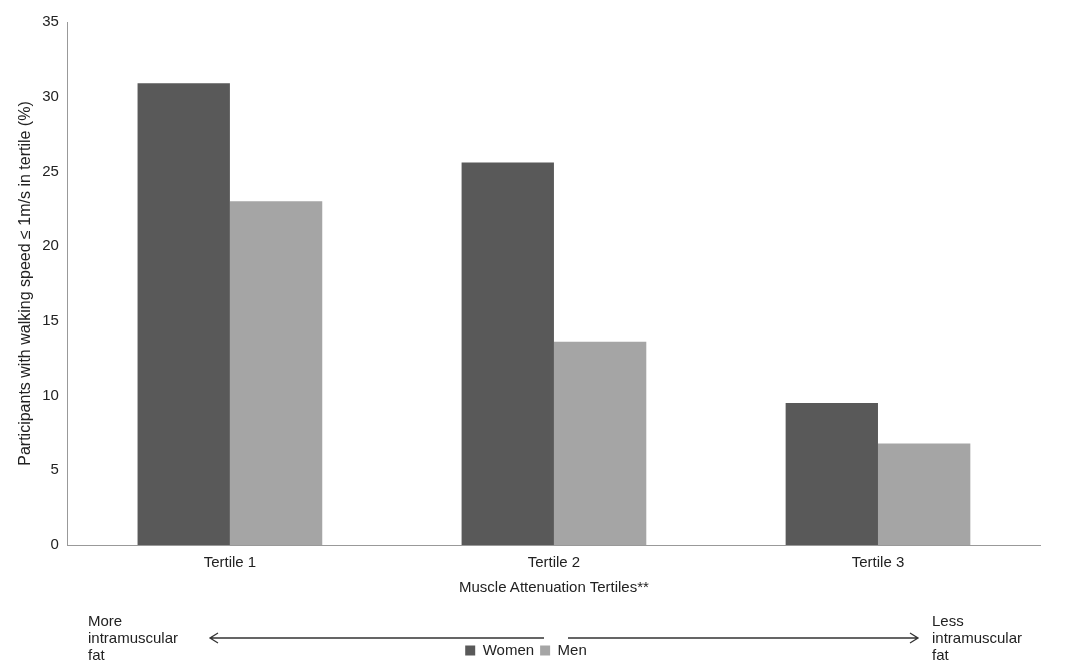  What do you see at coordinates (572, 649) in the screenshot?
I see `legend-label: Men` at bounding box center [572, 649].